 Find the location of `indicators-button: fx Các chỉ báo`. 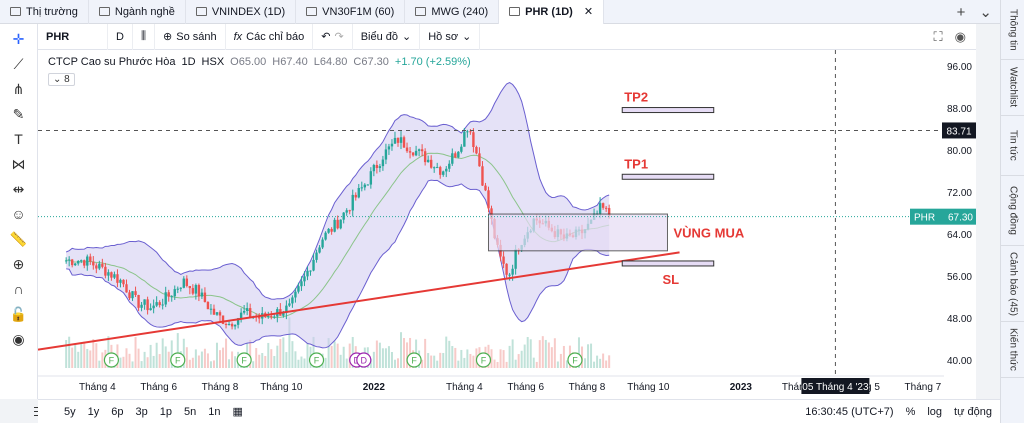

indicators-button: fx Các chỉ báo is located at coordinates (270, 36).